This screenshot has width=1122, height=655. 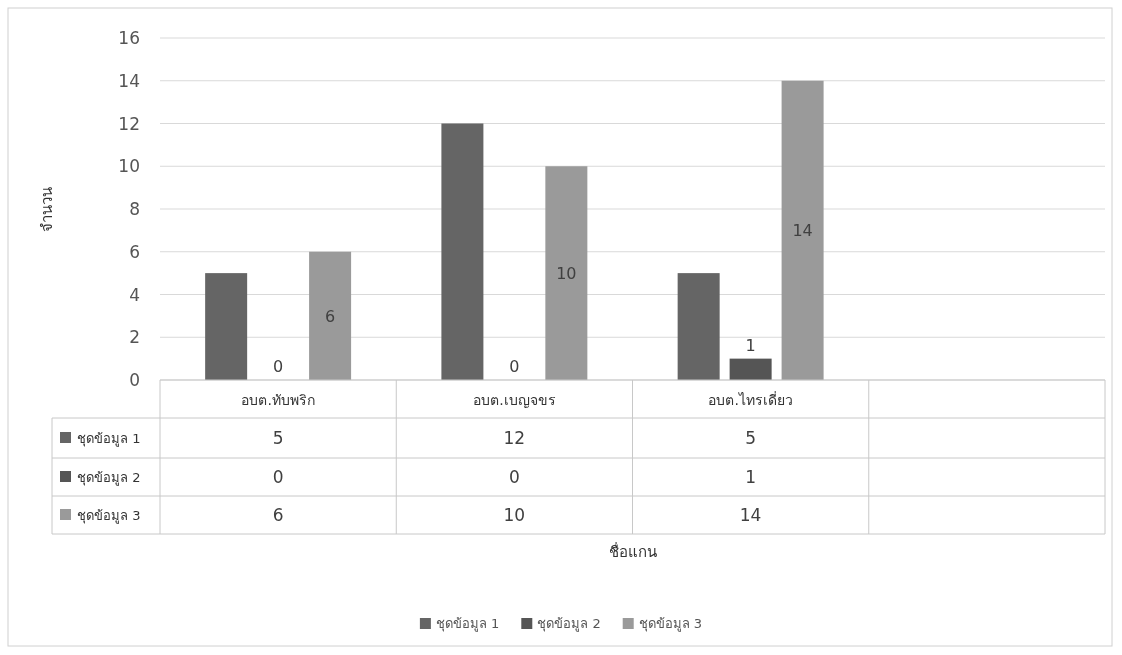 I want to click on data-label: 14, so click(x=750, y=515).